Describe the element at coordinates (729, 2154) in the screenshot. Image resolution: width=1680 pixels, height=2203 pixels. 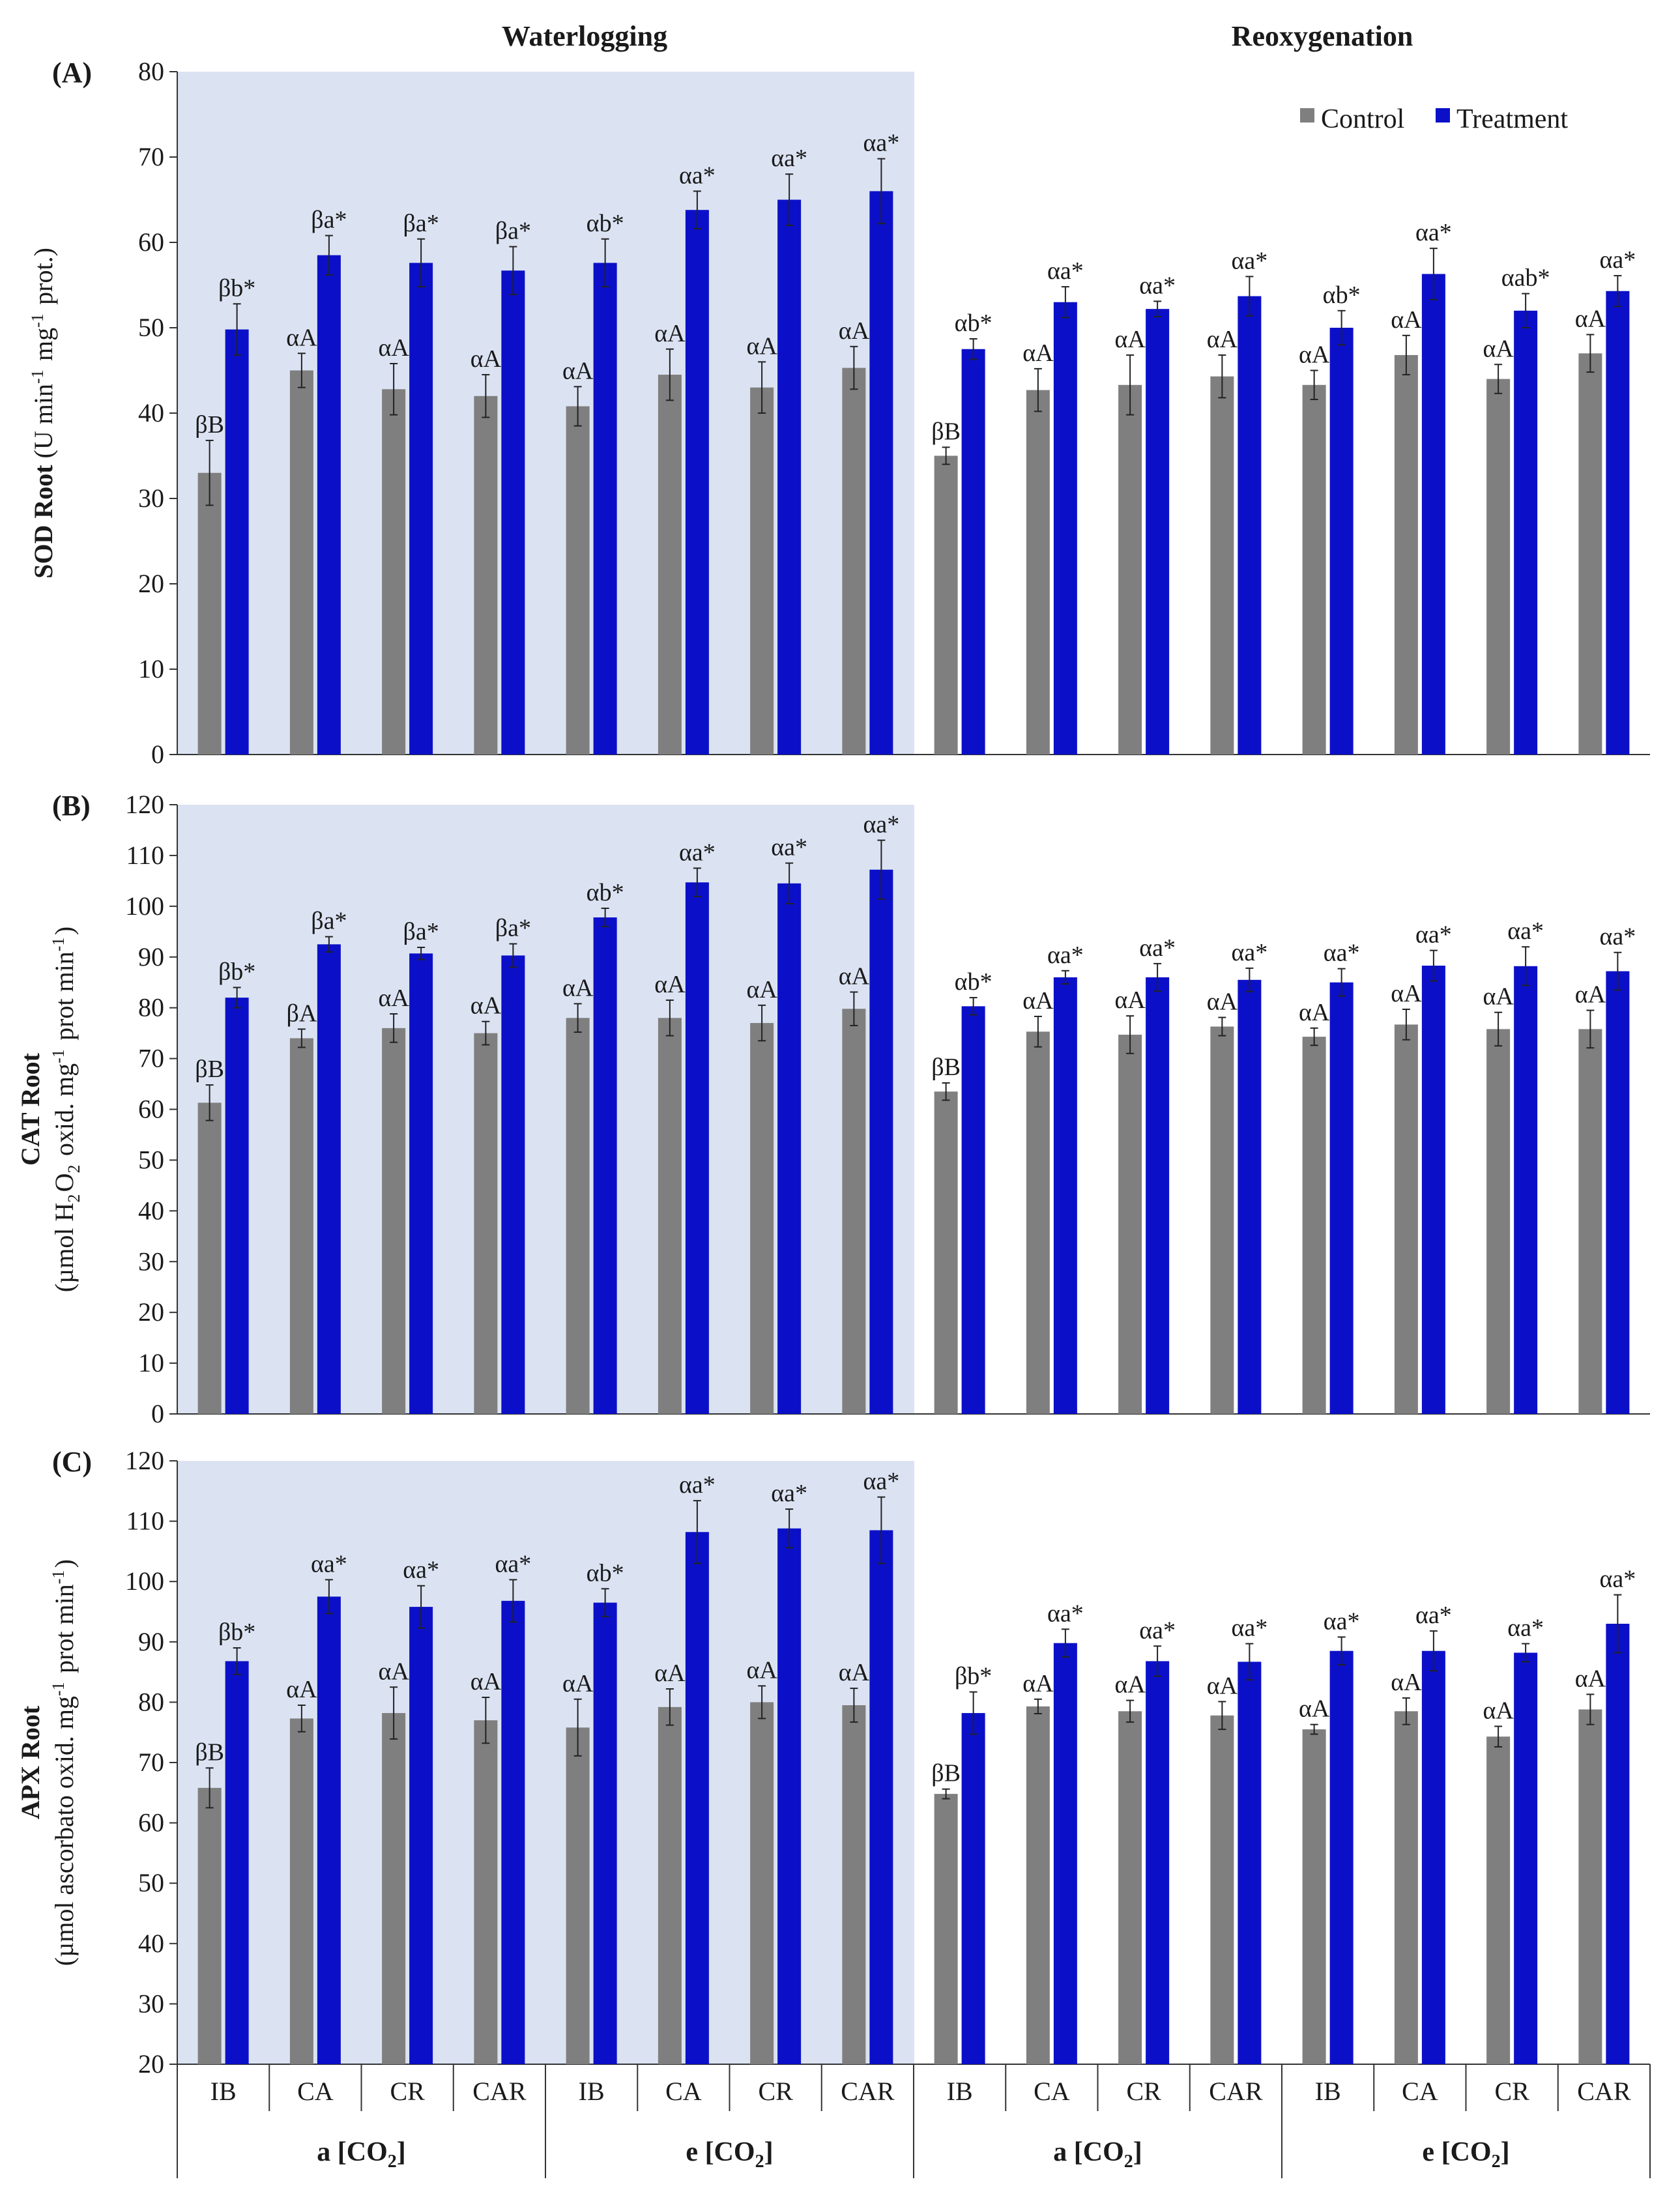
I see `co2-group-label: e [CO2]` at that location.